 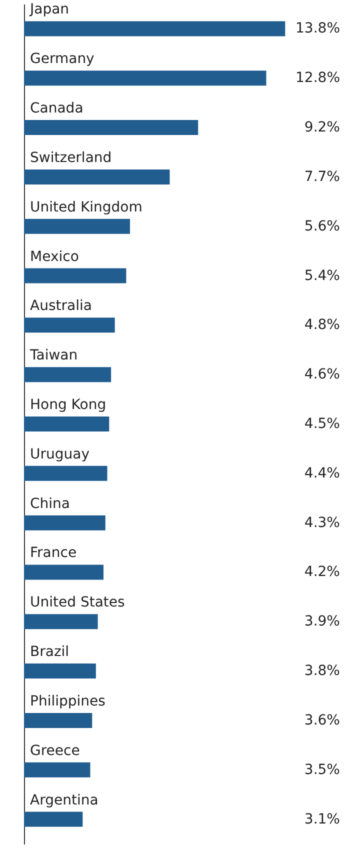 I want to click on y-tick-label: Uruguay, so click(x=60, y=454).